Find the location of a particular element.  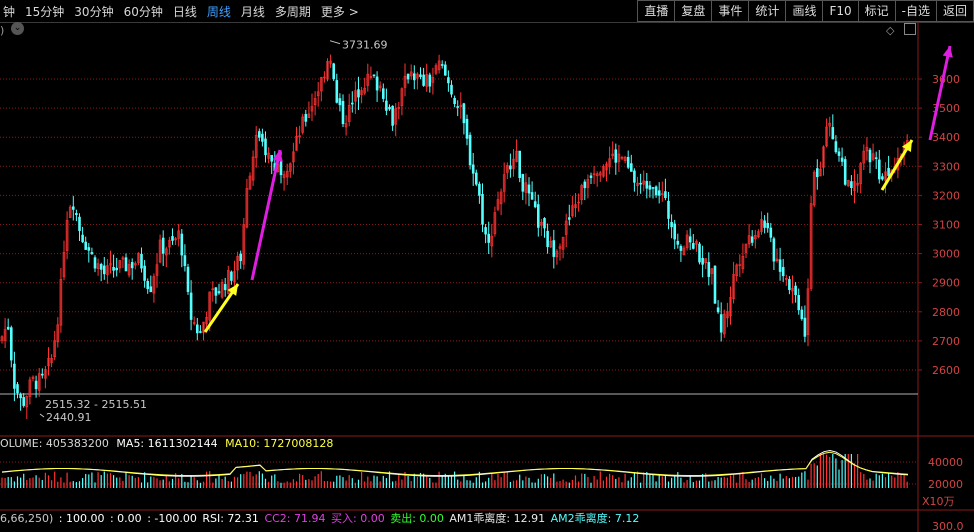

watchlist-button: -自选 is located at coordinates (915, 11).